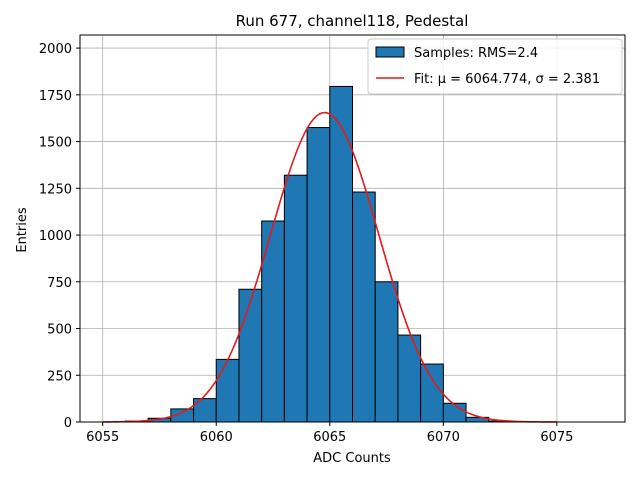 The image size is (640, 480). What do you see at coordinates (352, 21) in the screenshot?
I see `chart-title: Run 677, channel118, Pedestal` at bounding box center [352, 21].